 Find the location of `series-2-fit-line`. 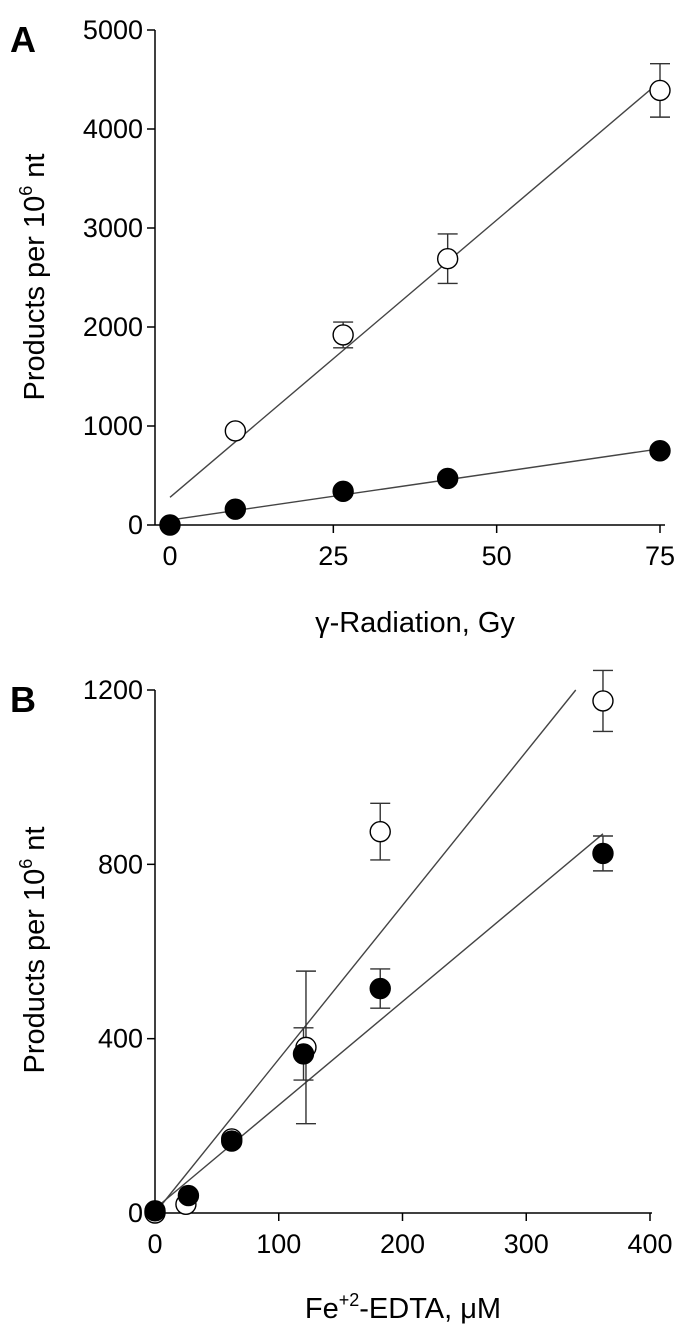

series-2-fit-line is located at coordinates (415, 484).